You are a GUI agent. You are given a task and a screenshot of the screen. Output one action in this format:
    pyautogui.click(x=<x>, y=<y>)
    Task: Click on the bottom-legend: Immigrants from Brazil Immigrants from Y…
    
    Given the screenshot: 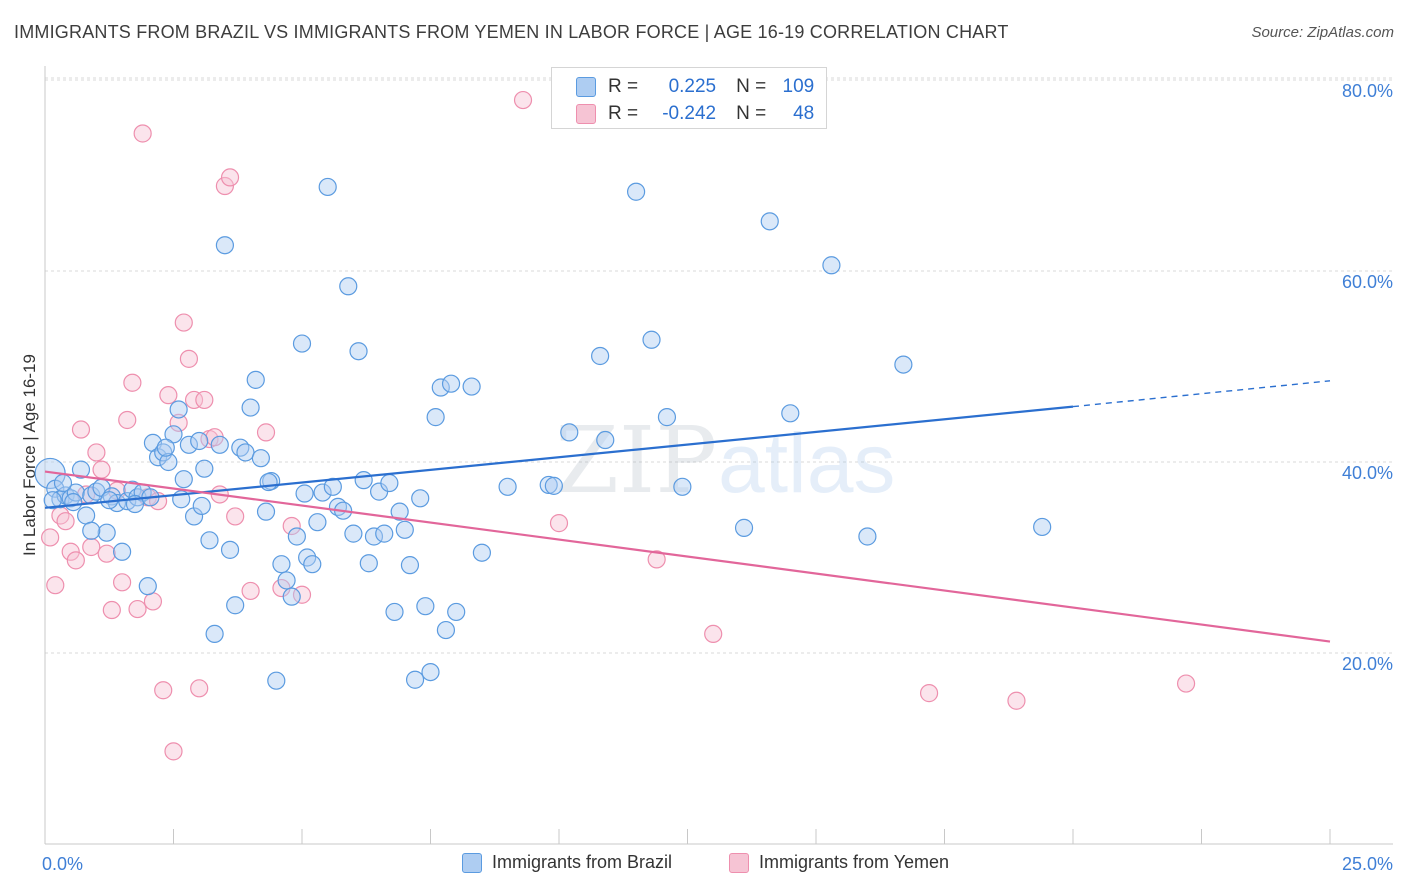 What is the action you would take?
    pyautogui.click(x=703, y=864)
    